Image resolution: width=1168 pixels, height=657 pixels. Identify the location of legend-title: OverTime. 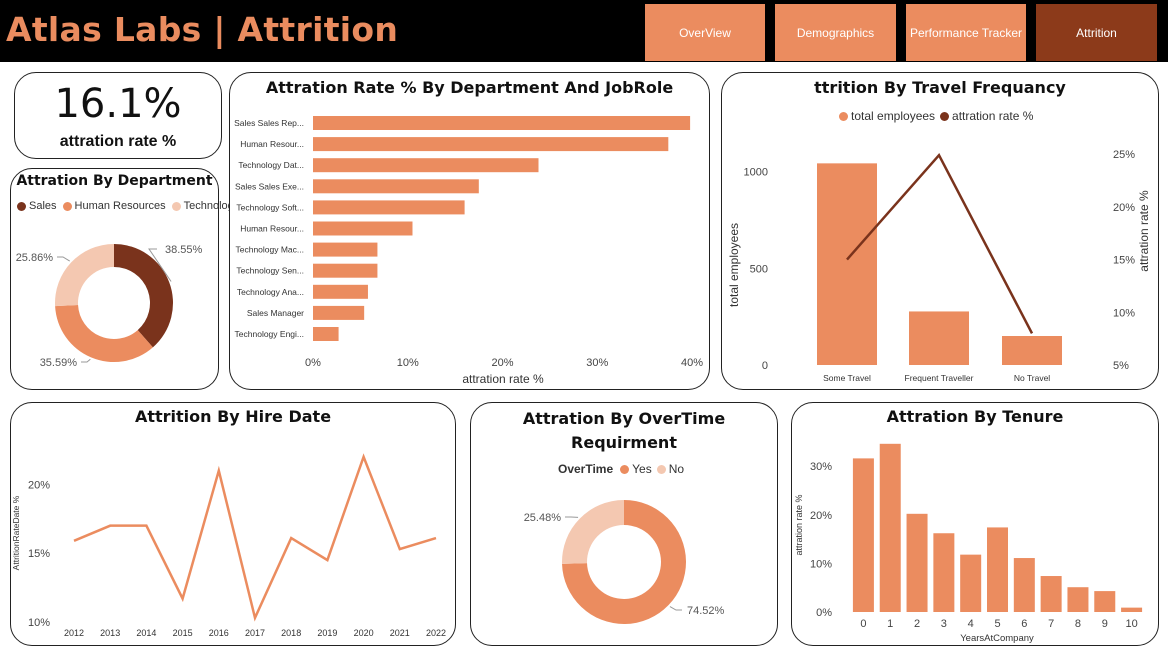
(586, 469).